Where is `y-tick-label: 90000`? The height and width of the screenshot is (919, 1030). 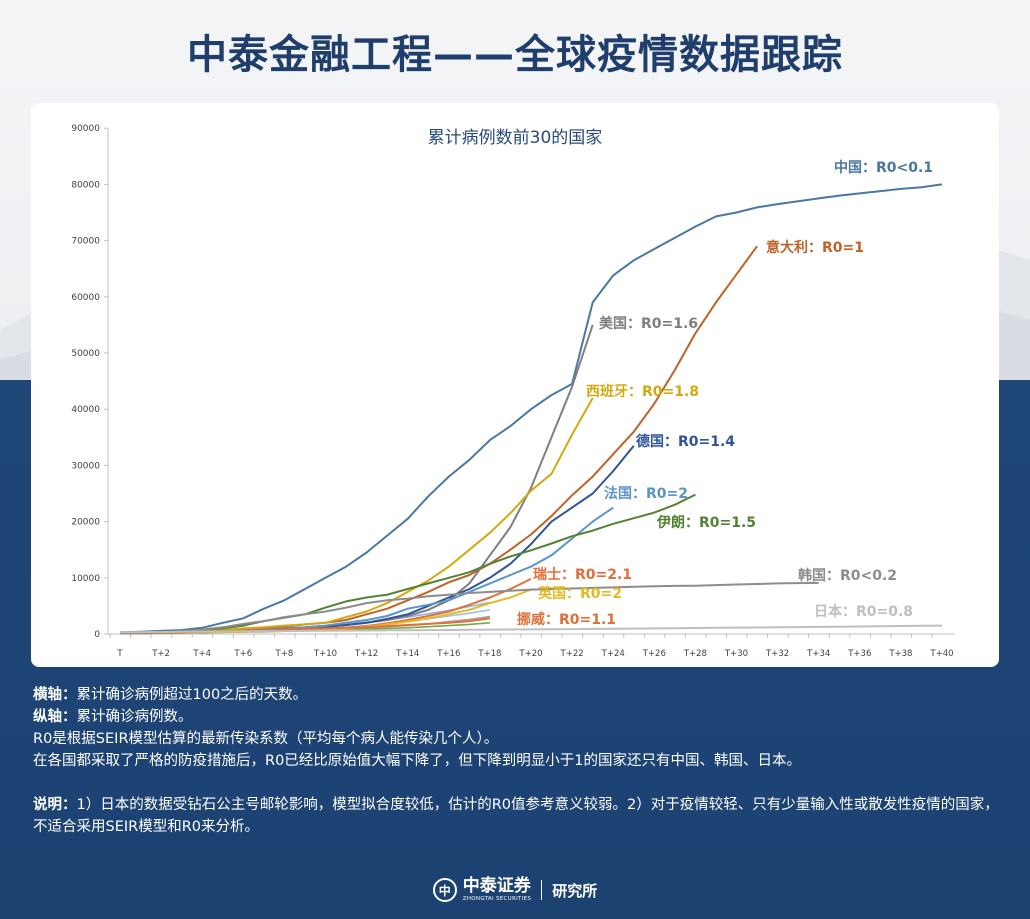
y-tick-label: 90000 is located at coordinates (85, 129).